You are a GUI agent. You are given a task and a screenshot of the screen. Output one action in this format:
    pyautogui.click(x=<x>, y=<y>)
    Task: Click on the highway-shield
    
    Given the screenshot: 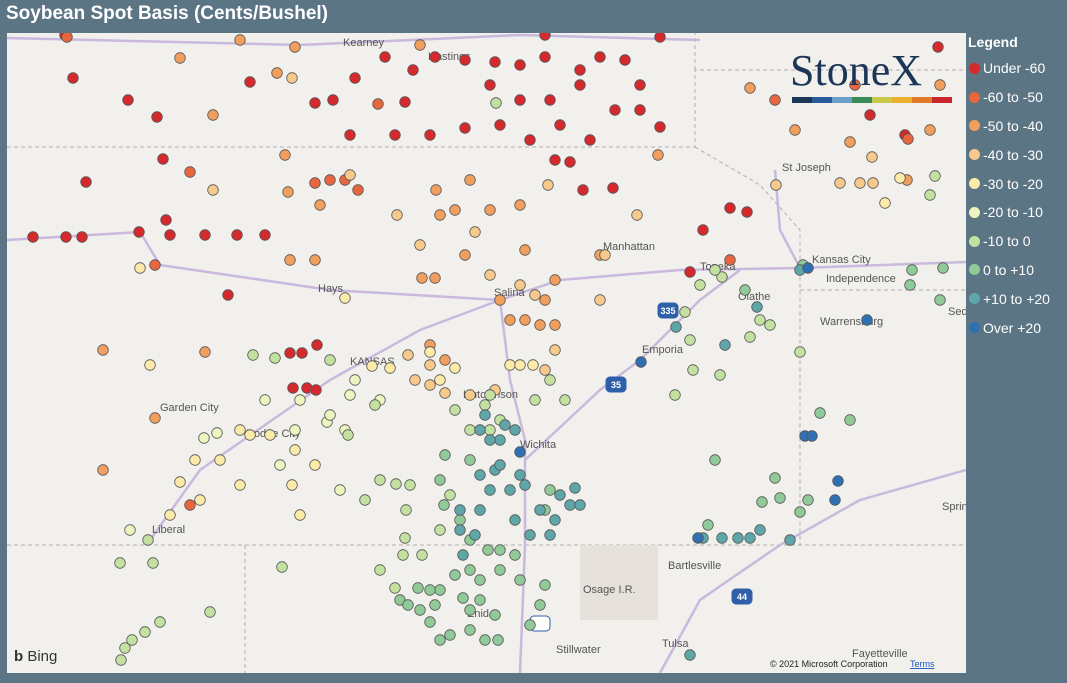 What is the action you would take?
    pyautogui.click(x=616, y=384)
    